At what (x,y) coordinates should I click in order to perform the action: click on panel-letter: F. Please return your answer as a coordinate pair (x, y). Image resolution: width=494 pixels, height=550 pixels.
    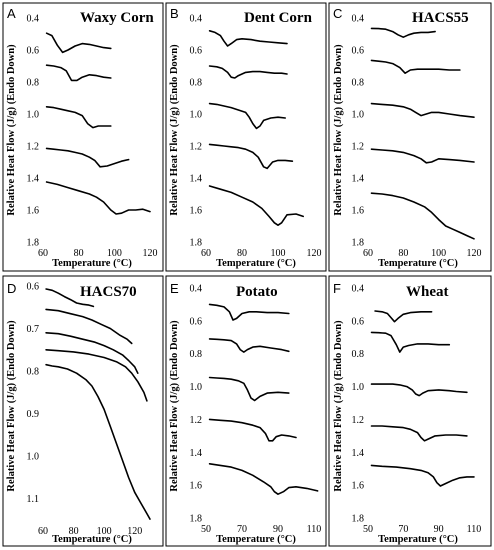
    Looking at the image, I should click on (337, 288).